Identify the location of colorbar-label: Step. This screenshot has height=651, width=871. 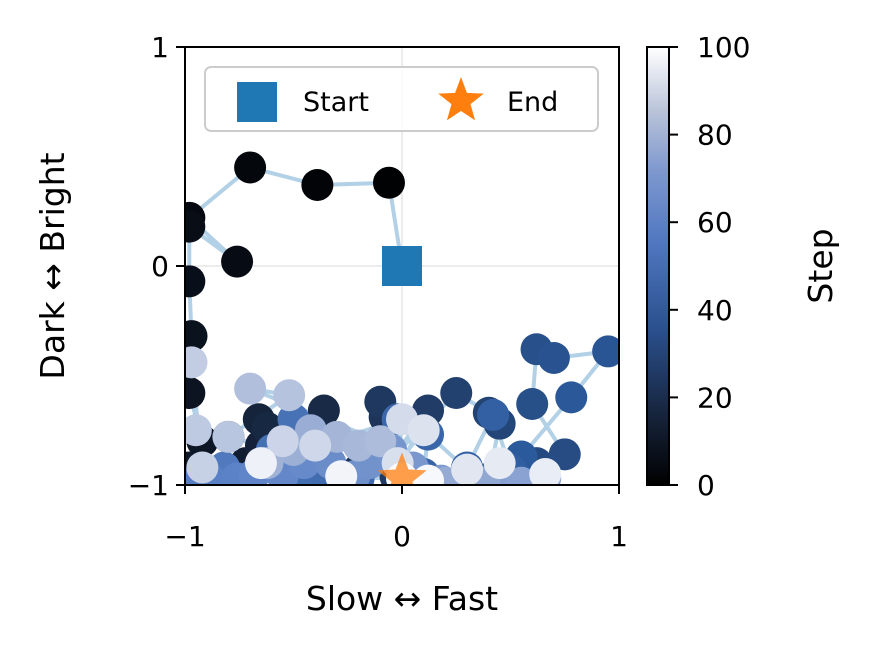
(820, 265).